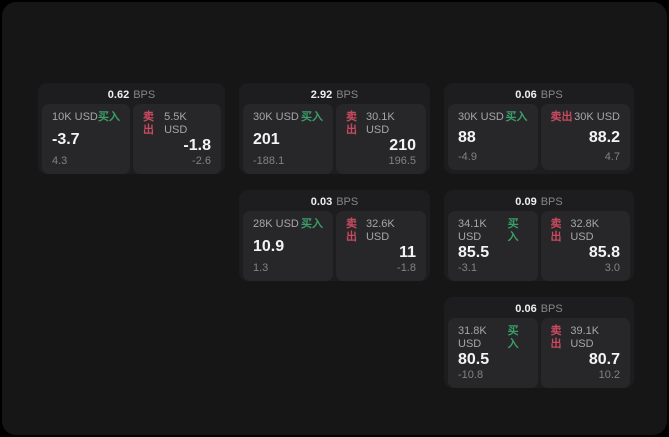  Describe the element at coordinates (585, 137) in the screenshot. I see `sell-quote-panel: 卖出 30K USD 88.2 4.7` at that location.